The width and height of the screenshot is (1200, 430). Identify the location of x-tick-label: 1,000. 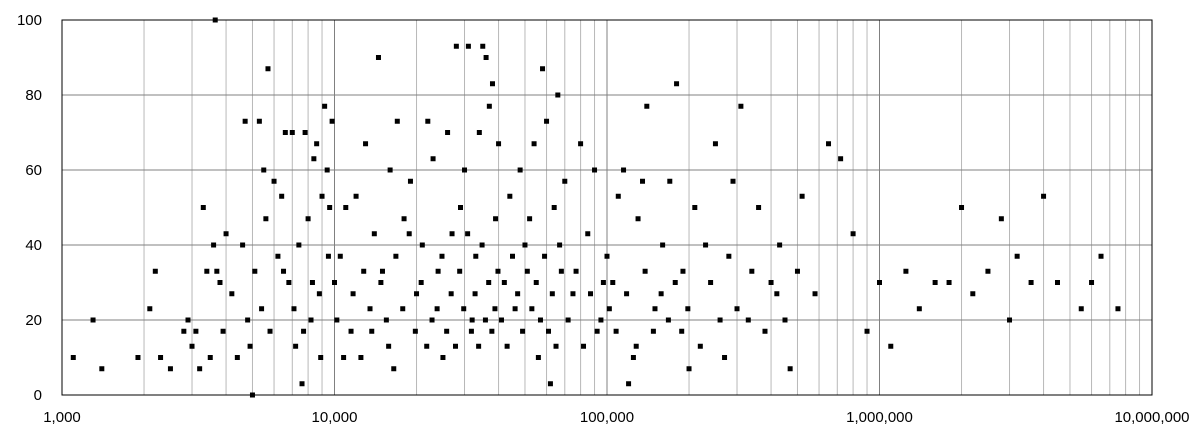
(62, 417).